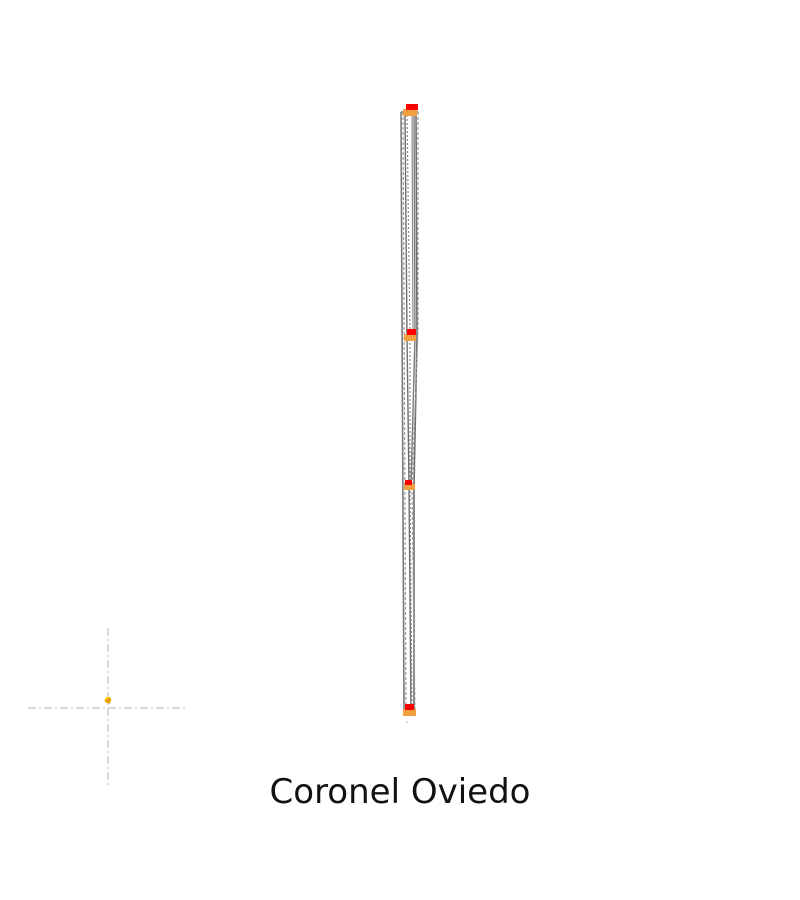 The height and width of the screenshot is (900, 800). I want to click on route-lines, so click(409, 411).